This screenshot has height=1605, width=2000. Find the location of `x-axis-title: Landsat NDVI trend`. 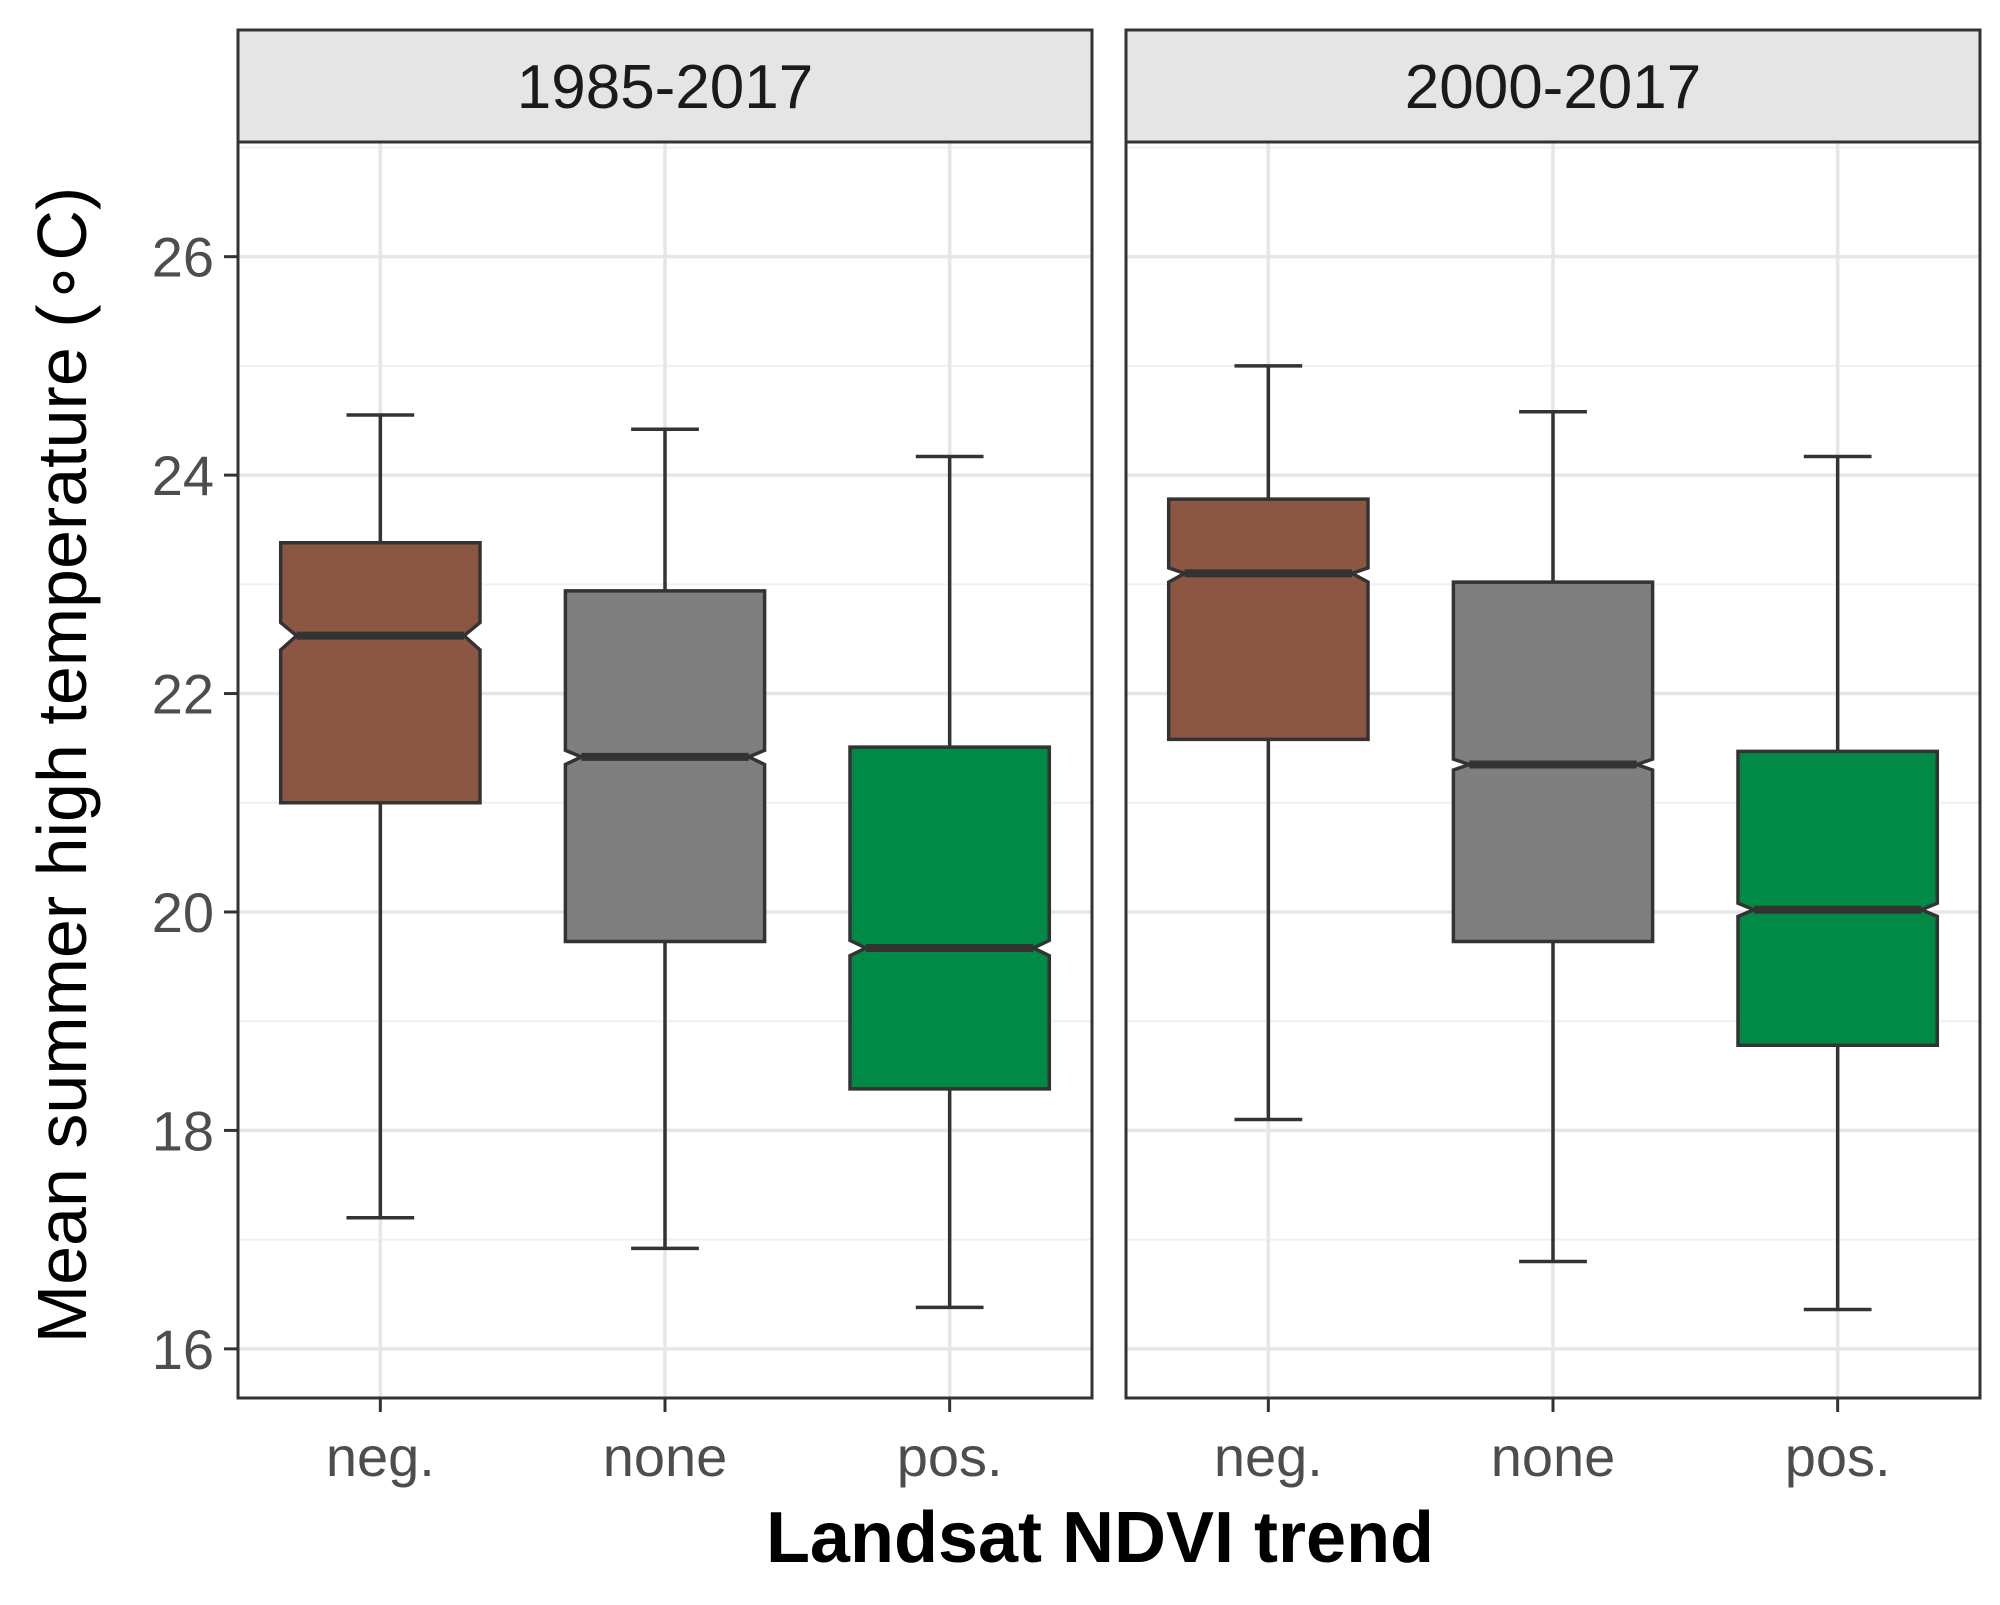

x-axis-title: Landsat NDVI trend is located at coordinates (1100, 1538).